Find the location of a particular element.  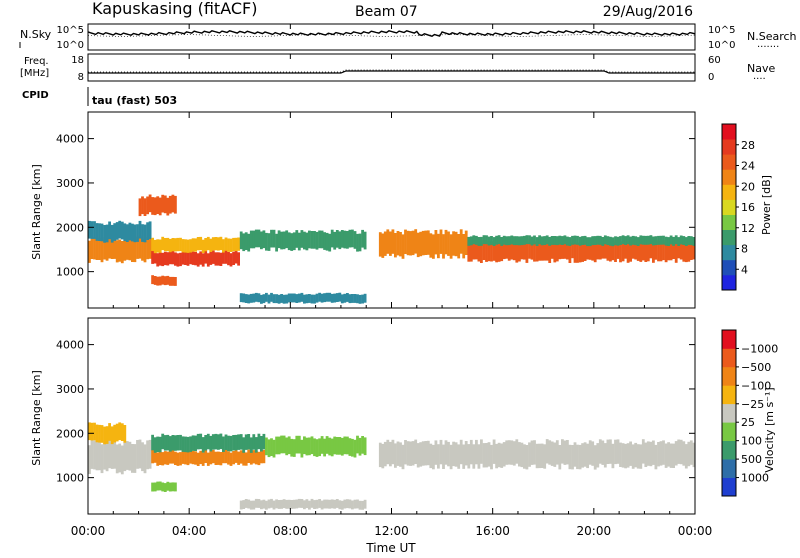

power-colorbar-swatch is located at coordinates (729, 147).